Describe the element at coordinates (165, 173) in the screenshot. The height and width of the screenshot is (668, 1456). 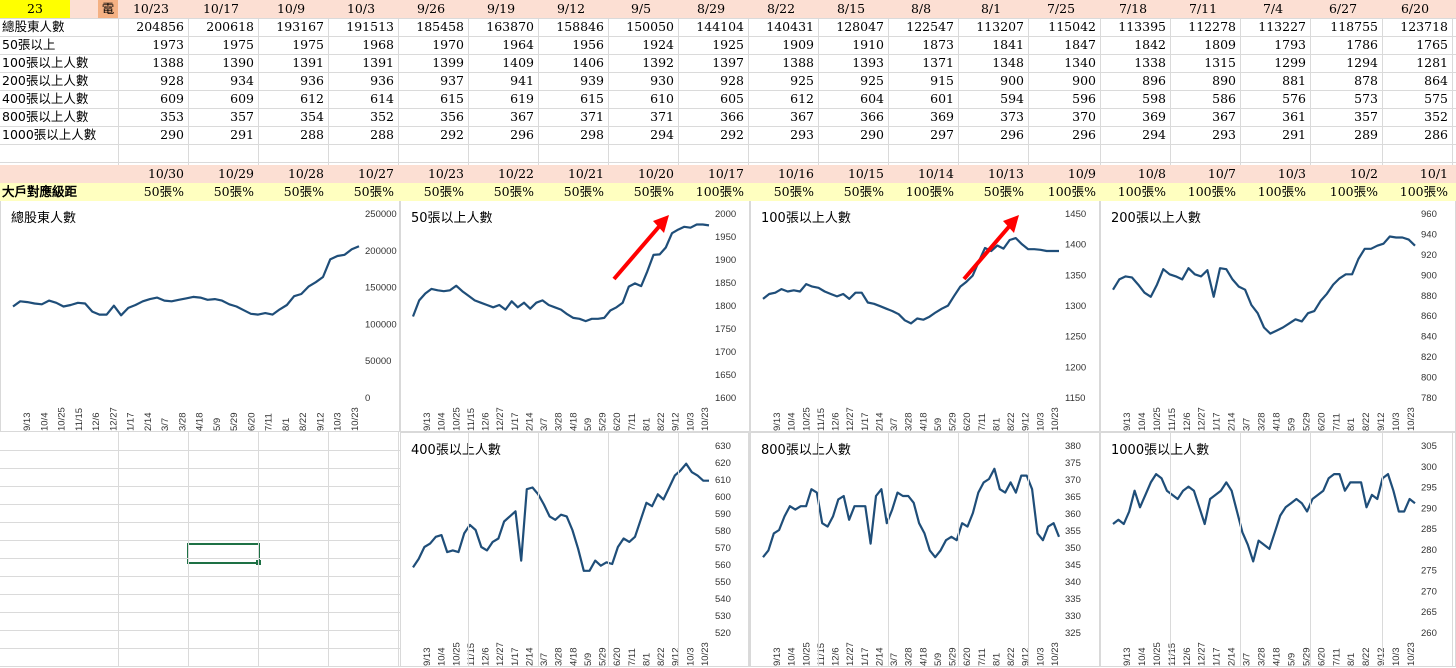
I see `date-cell: 10/30` at that location.